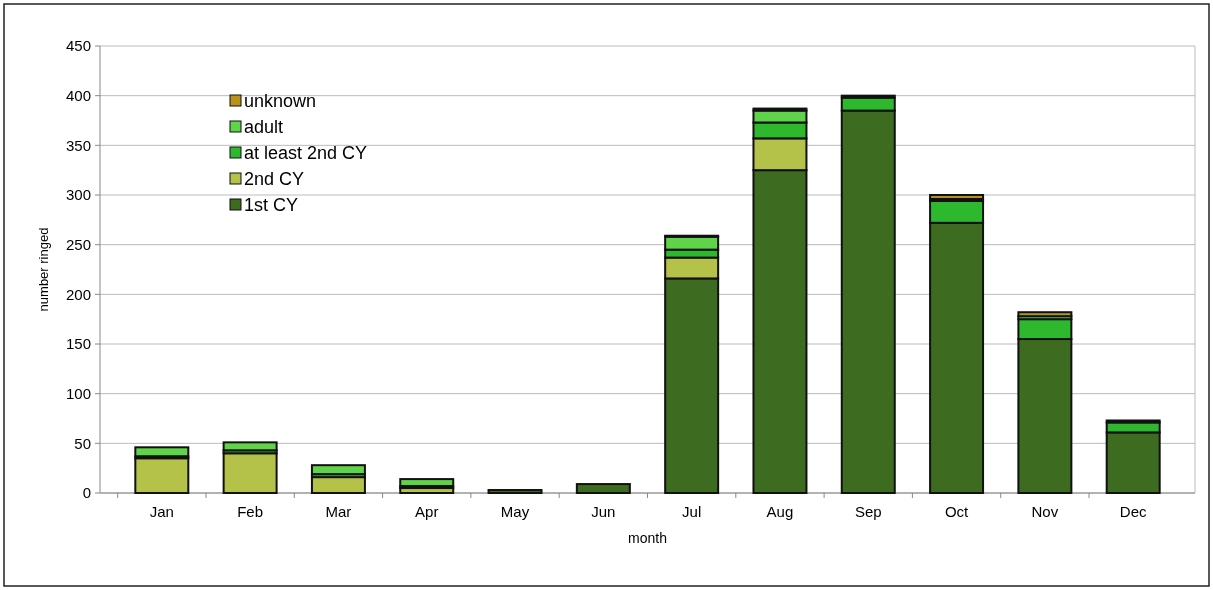 The width and height of the screenshot is (1213, 590). What do you see at coordinates (306, 153) in the screenshot?
I see `legend-label: at least 2nd CY` at bounding box center [306, 153].